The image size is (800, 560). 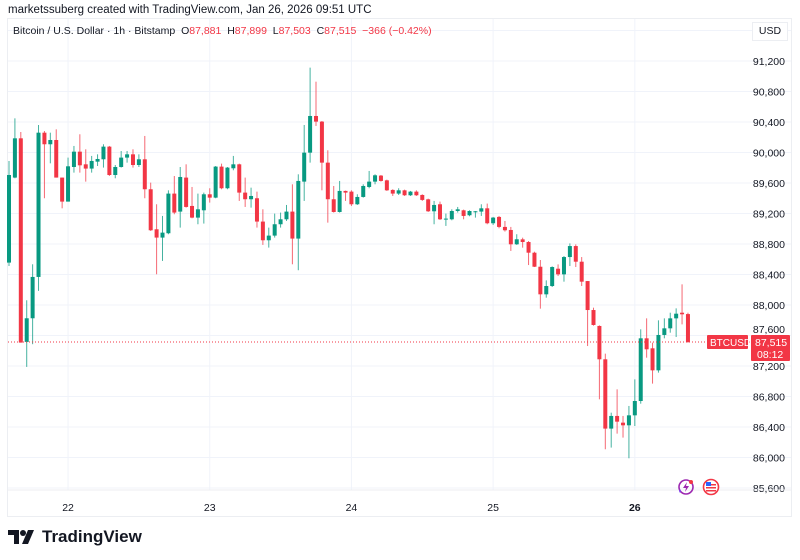 What do you see at coordinates (75, 537) in the screenshot?
I see `tradingview-logo: TradingView` at bounding box center [75, 537].